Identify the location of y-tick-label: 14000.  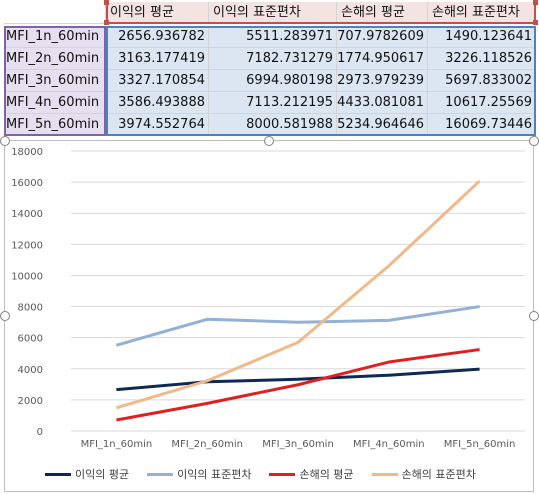
(27, 214).